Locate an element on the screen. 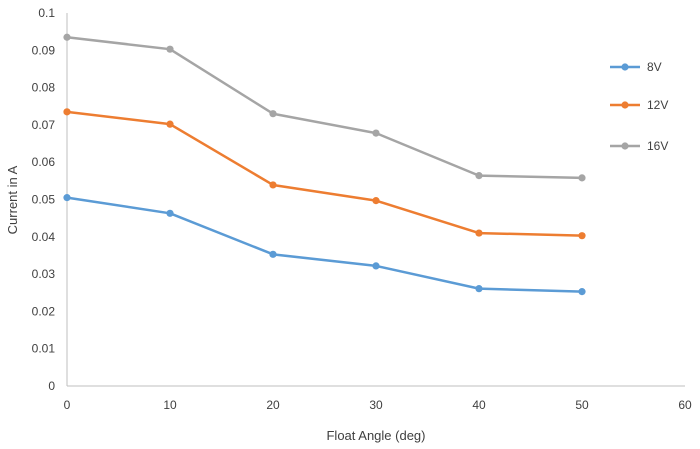  y-tick-label: 0.08 is located at coordinates (44, 88).